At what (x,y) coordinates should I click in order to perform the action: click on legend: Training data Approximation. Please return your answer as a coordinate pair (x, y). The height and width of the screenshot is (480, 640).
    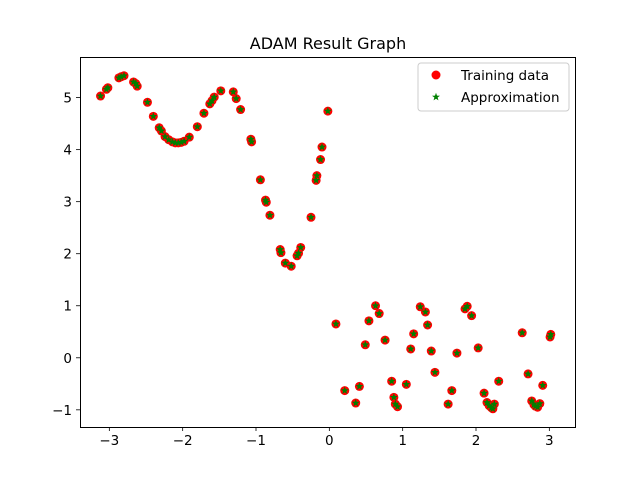
    Looking at the image, I should click on (493, 87).